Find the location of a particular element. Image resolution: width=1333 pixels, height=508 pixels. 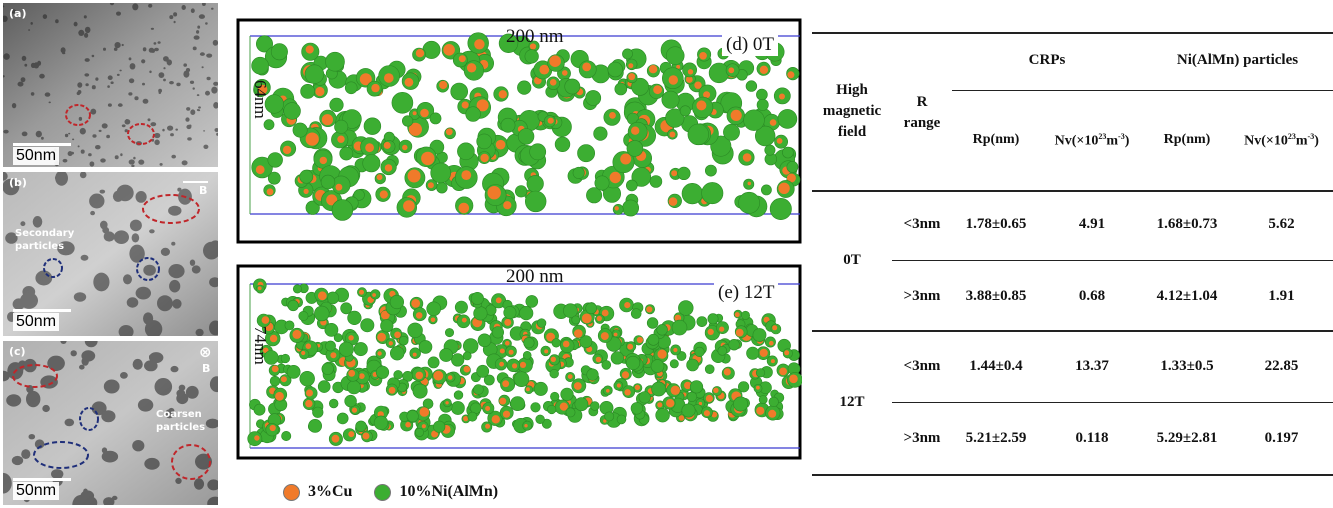

header-bottom-rule is located at coordinates (1072, 191).